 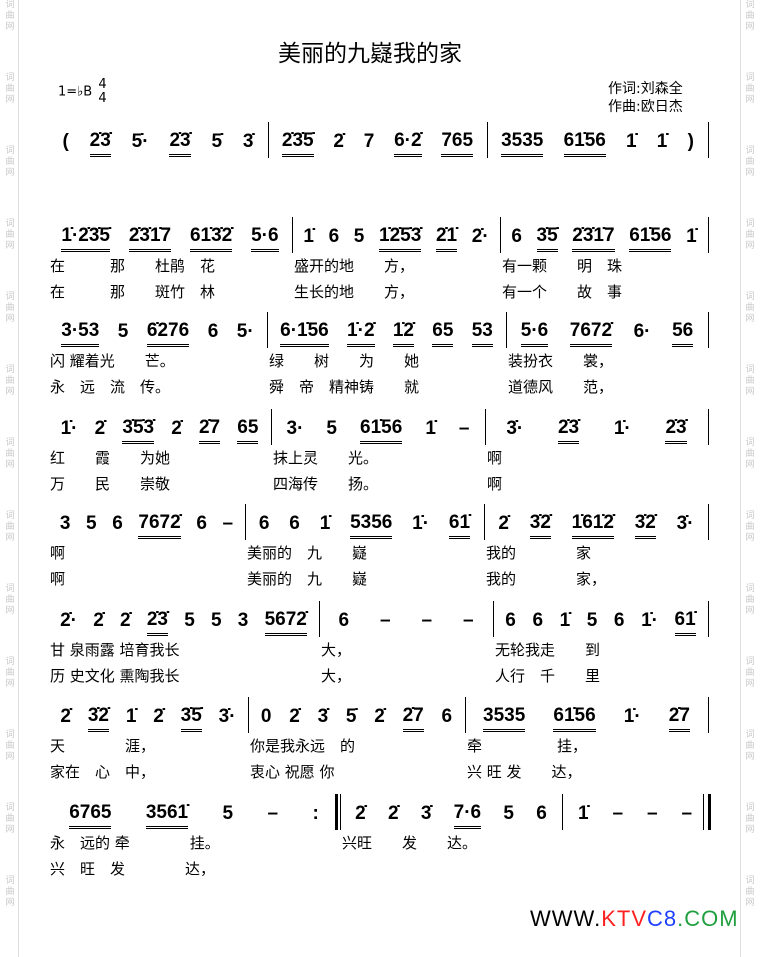 I want to click on measure: 2̇3̇5̇ 2̇ 7 6·2̇ 765, so click(x=377, y=143).